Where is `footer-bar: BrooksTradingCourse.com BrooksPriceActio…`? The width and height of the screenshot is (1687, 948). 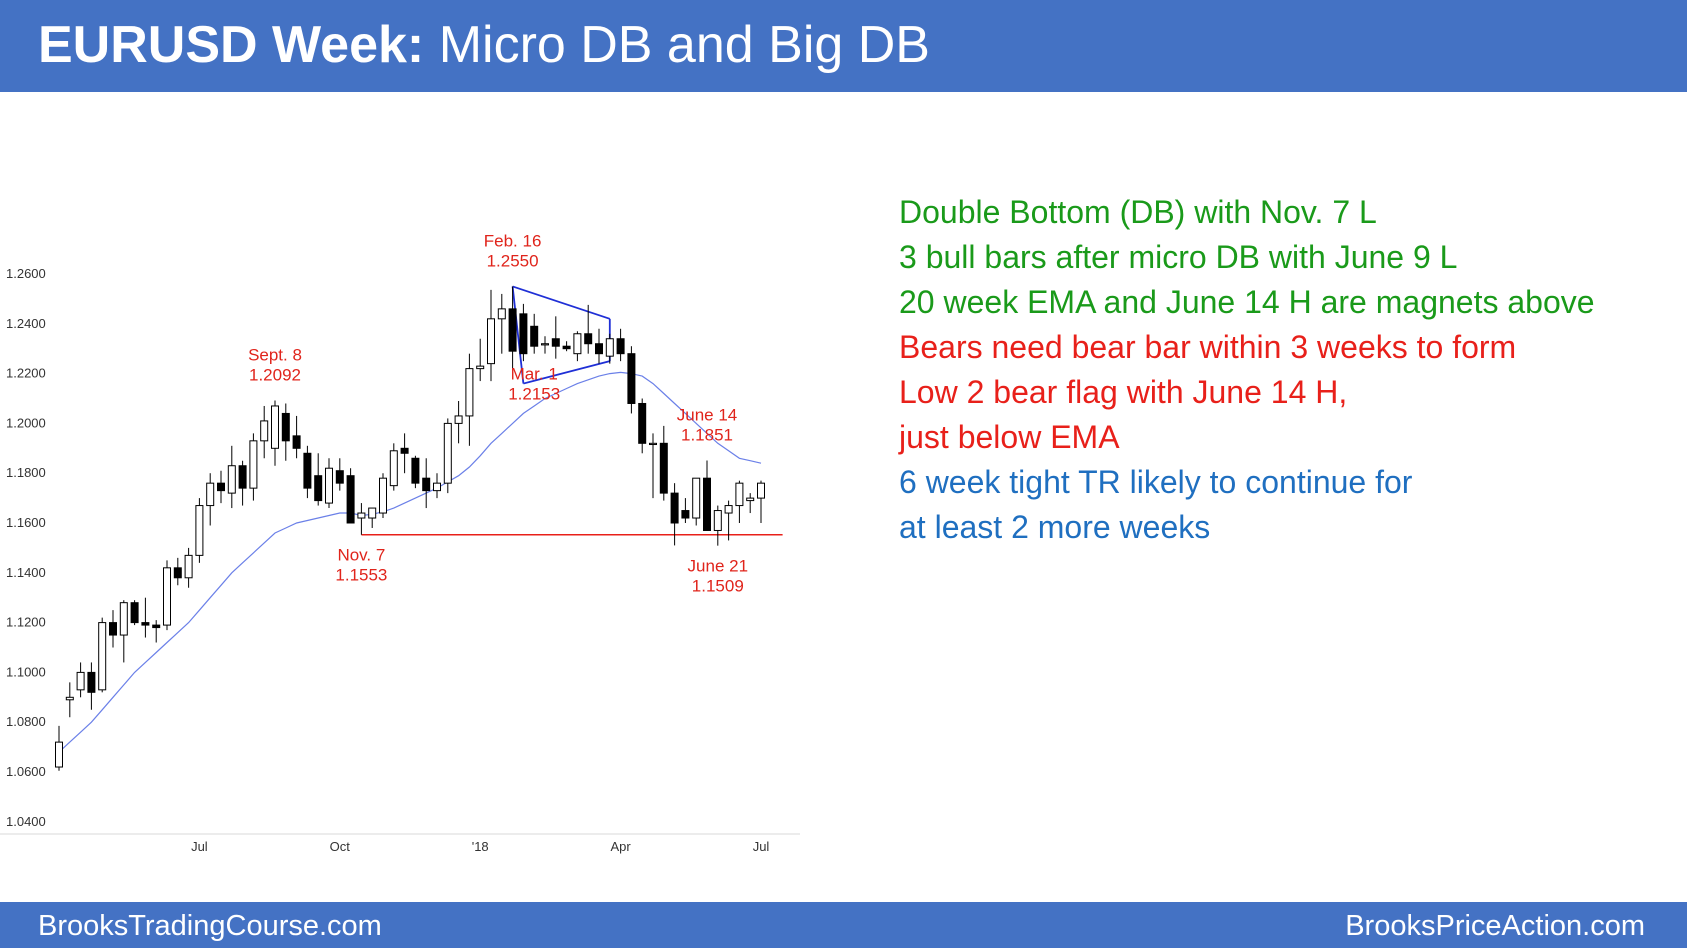 footer-bar: BrooksTradingCourse.com BrooksPriceActio… is located at coordinates (843, 925).